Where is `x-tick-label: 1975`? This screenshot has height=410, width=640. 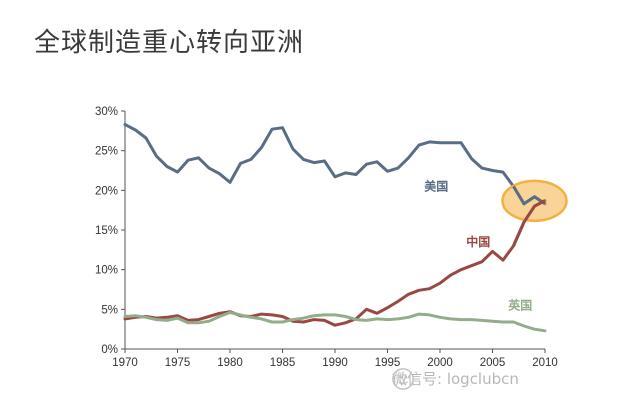 x-tick-label: 1975 is located at coordinates (178, 363).